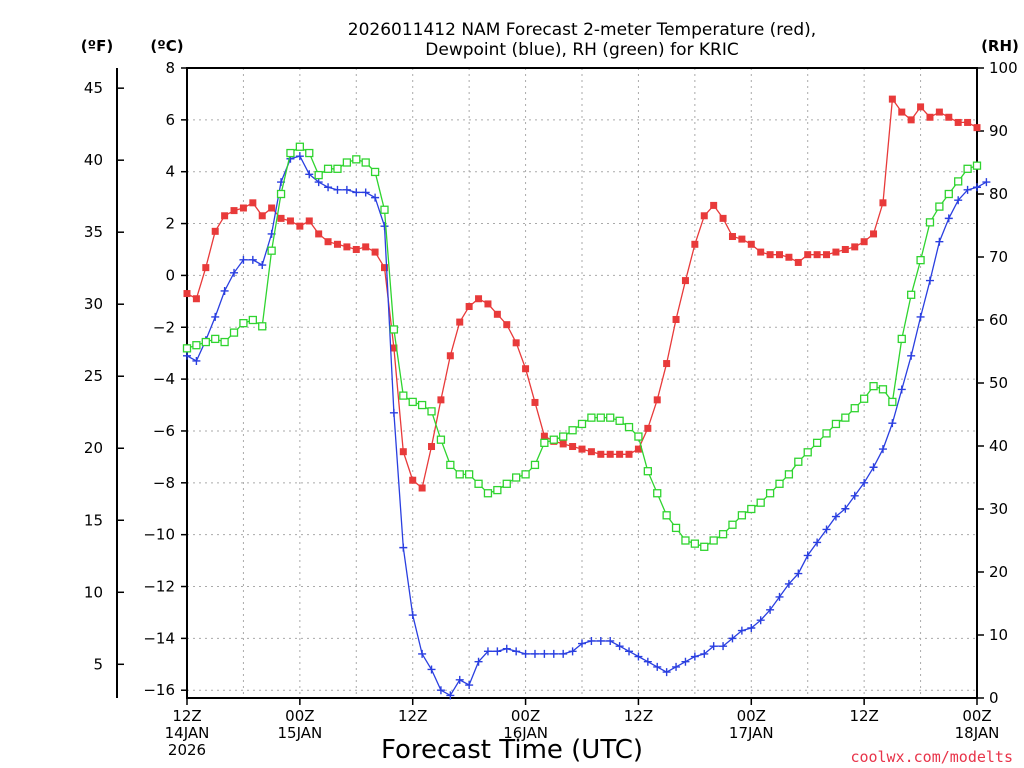 The image size is (1024, 768). Describe the element at coordinates (299, 733) in the screenshot. I see `x-tick-label: 15JAN` at that location.